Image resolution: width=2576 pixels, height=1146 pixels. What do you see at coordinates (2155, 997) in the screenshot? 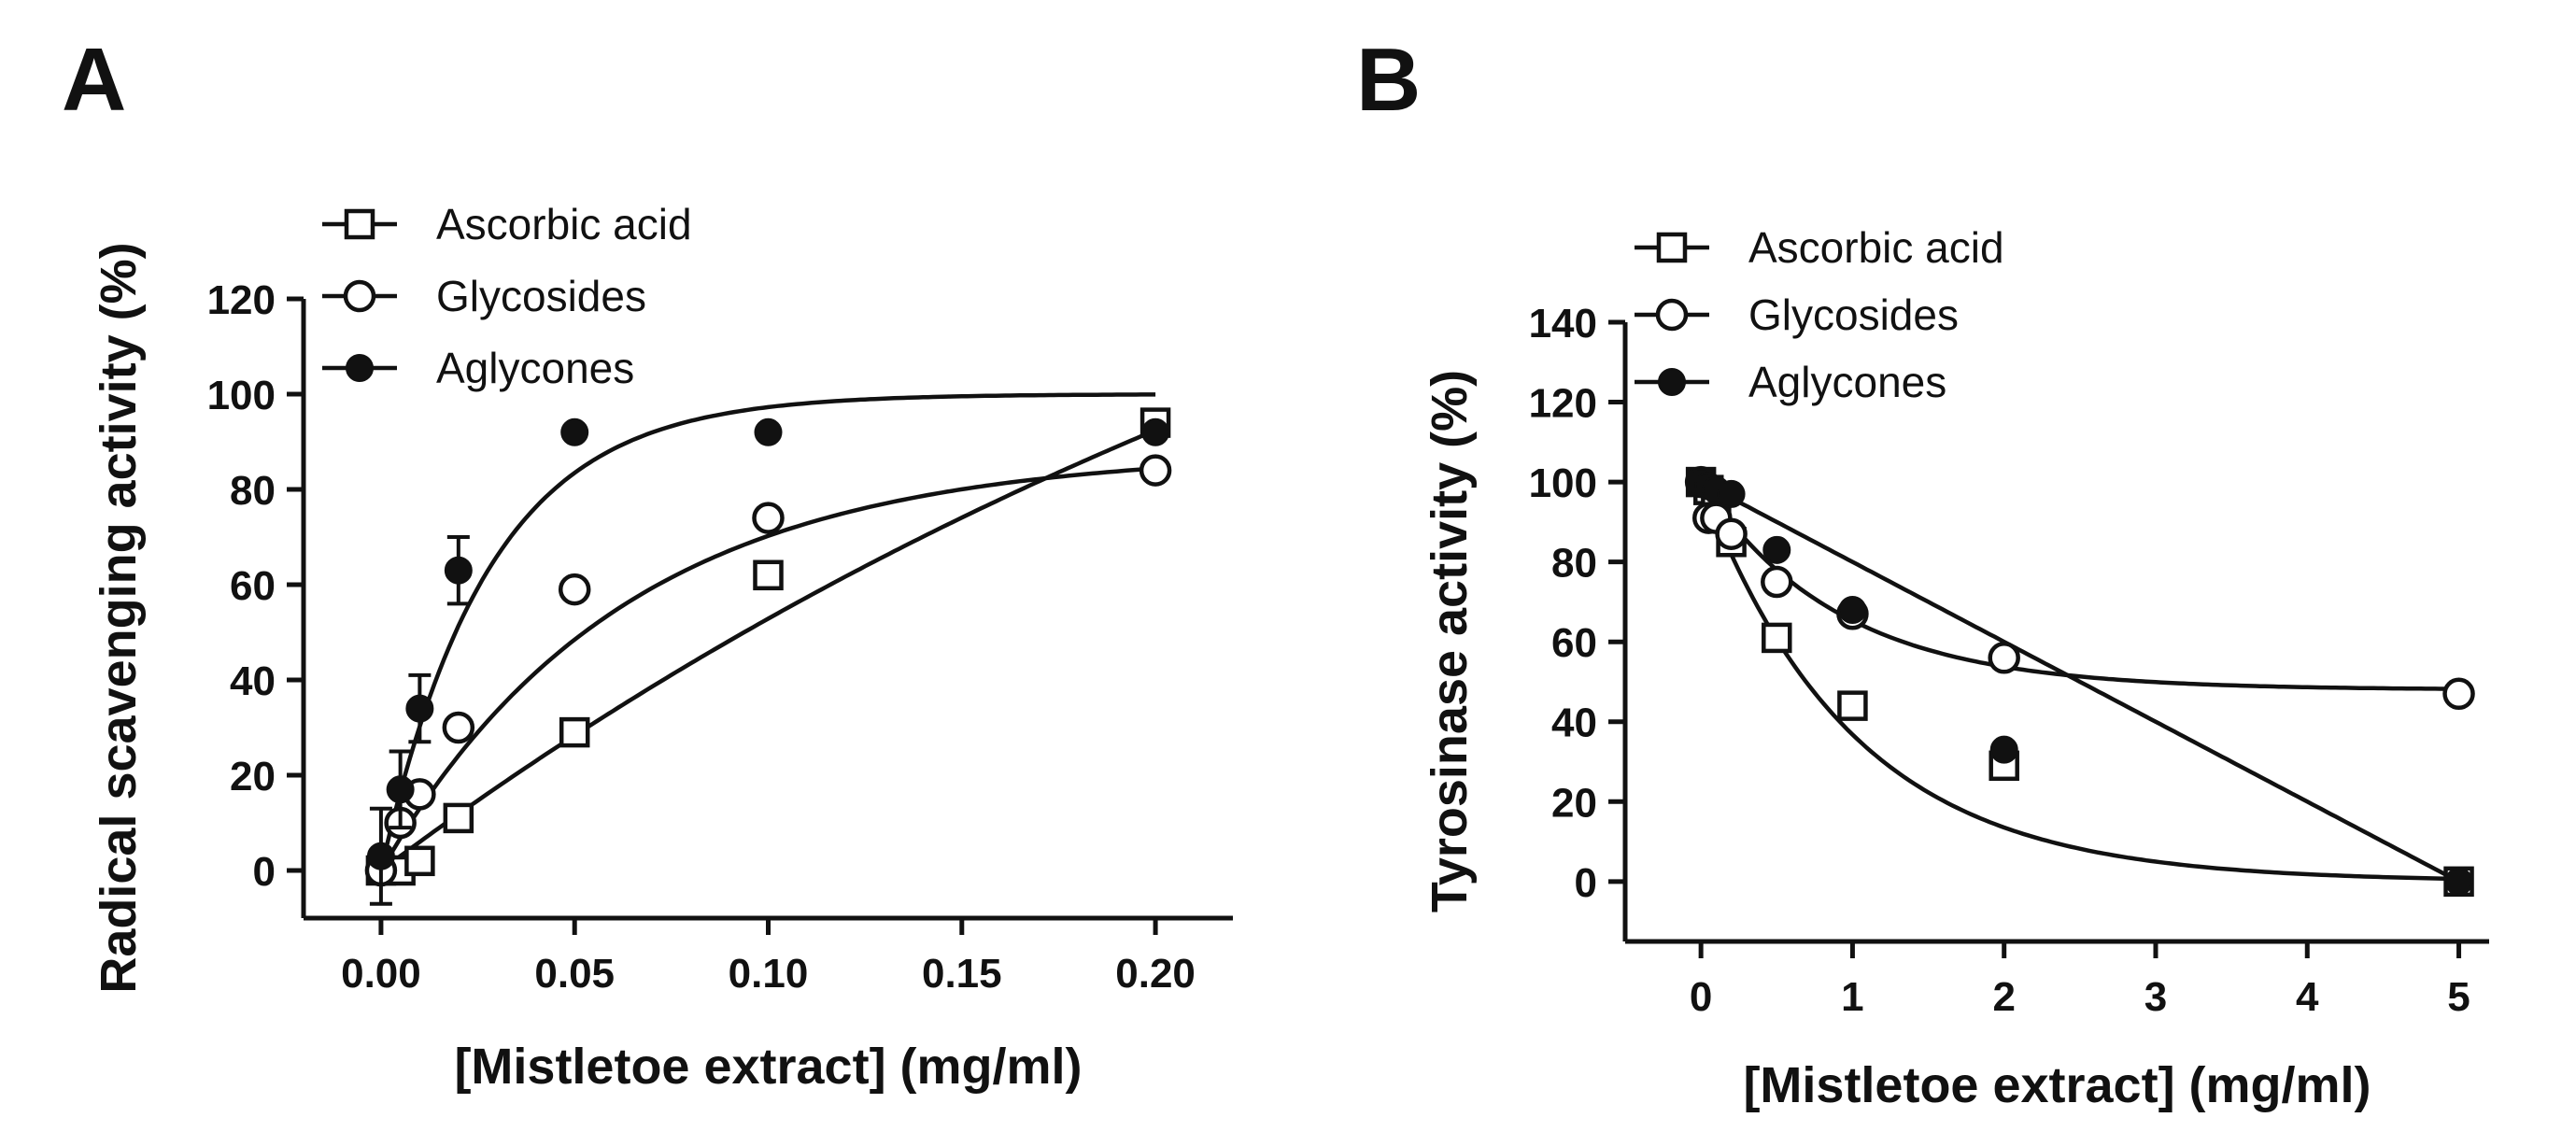
I see `panel-b-x-tick-label: 3` at bounding box center [2155, 997].